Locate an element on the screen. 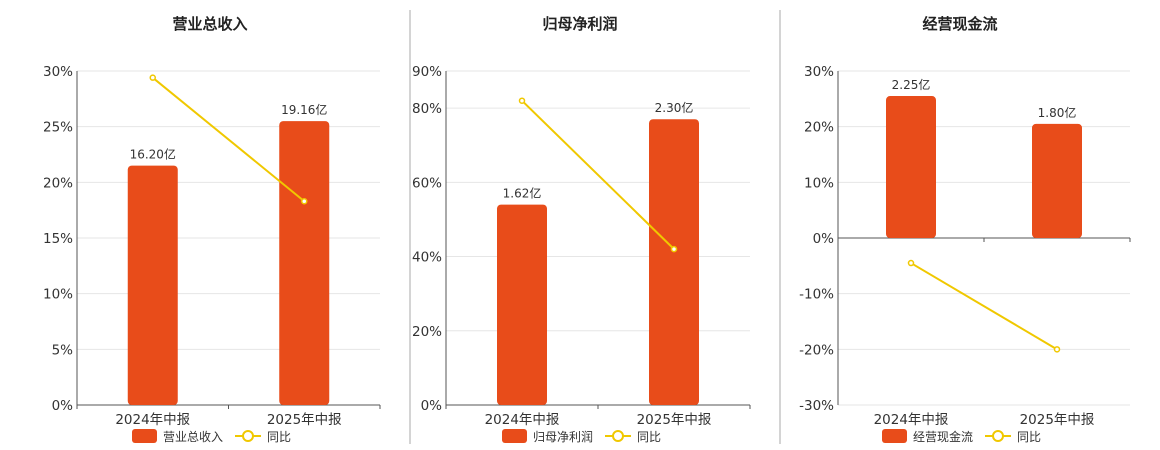 The height and width of the screenshot is (450, 1160). y-tick-label: -10% is located at coordinates (816, 295).